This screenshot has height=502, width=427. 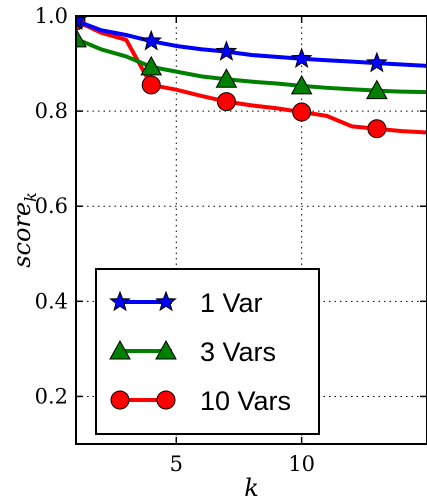 I want to click on legend-label: 3 Vars, so click(x=238, y=352).